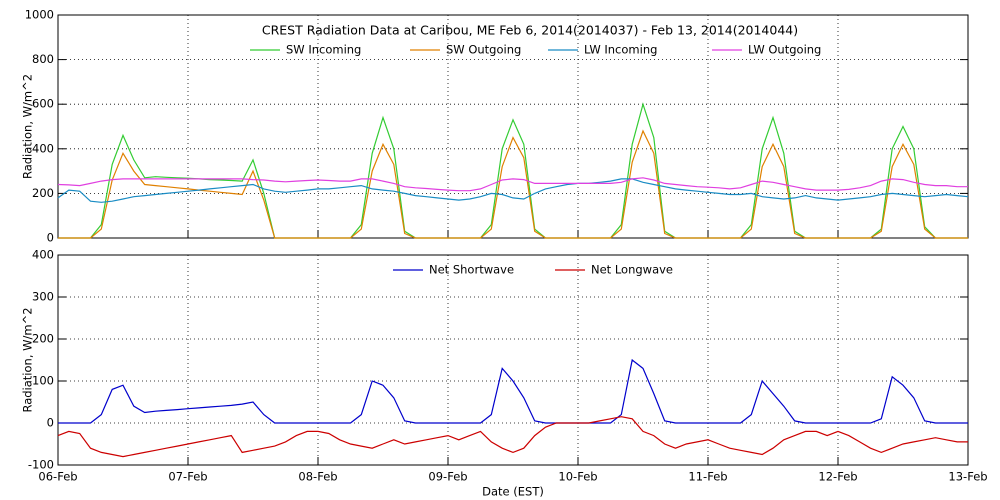  Describe the element at coordinates (784, 50) in the screenshot. I see `legend-label: LW Outgoing` at that location.